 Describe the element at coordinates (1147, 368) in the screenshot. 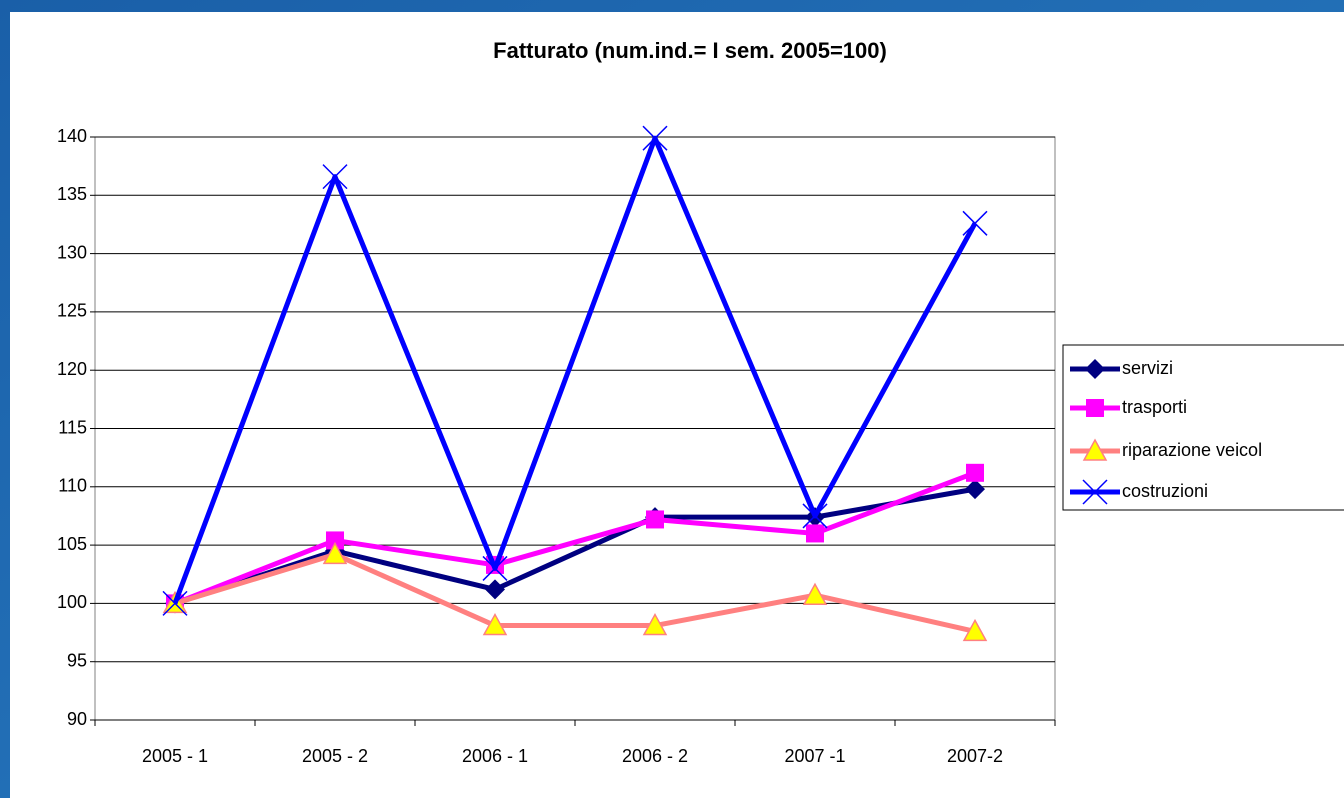

I see `legend-label: servizi` at that location.